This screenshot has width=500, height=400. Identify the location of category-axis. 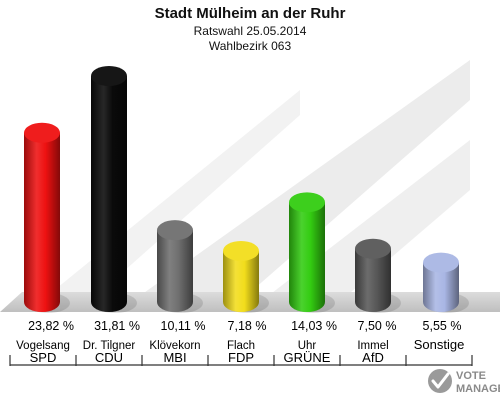
(241, 360).